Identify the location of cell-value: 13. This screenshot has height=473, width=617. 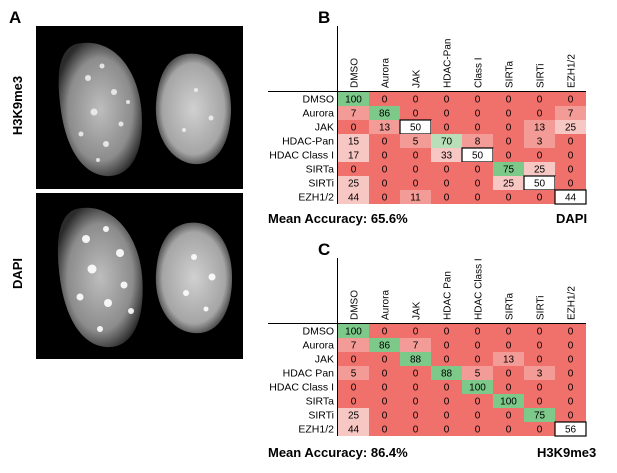
(540, 128).